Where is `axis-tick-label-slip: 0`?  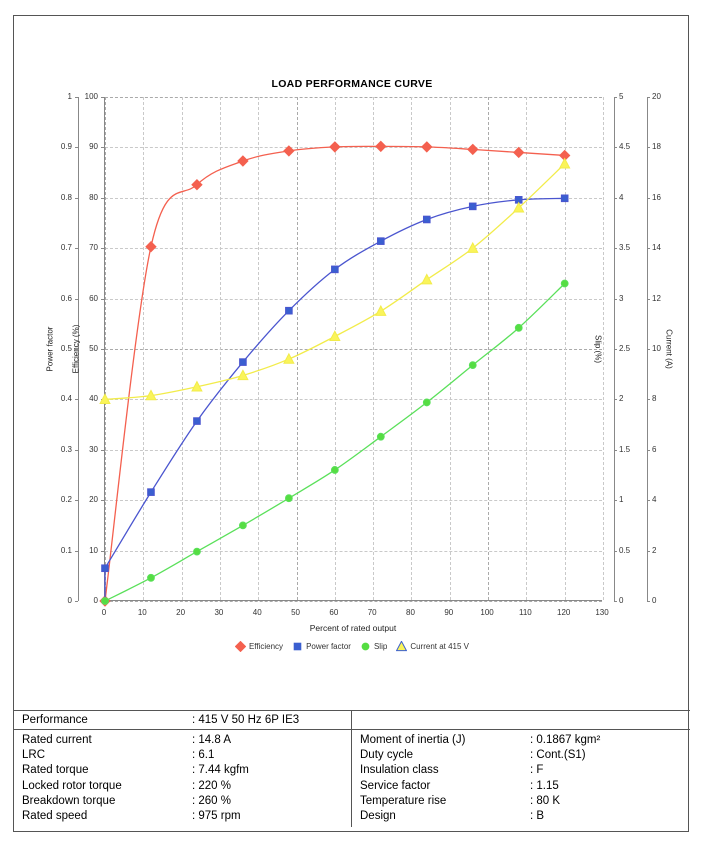 axis-tick-label-slip: 0 is located at coordinates (621, 600).